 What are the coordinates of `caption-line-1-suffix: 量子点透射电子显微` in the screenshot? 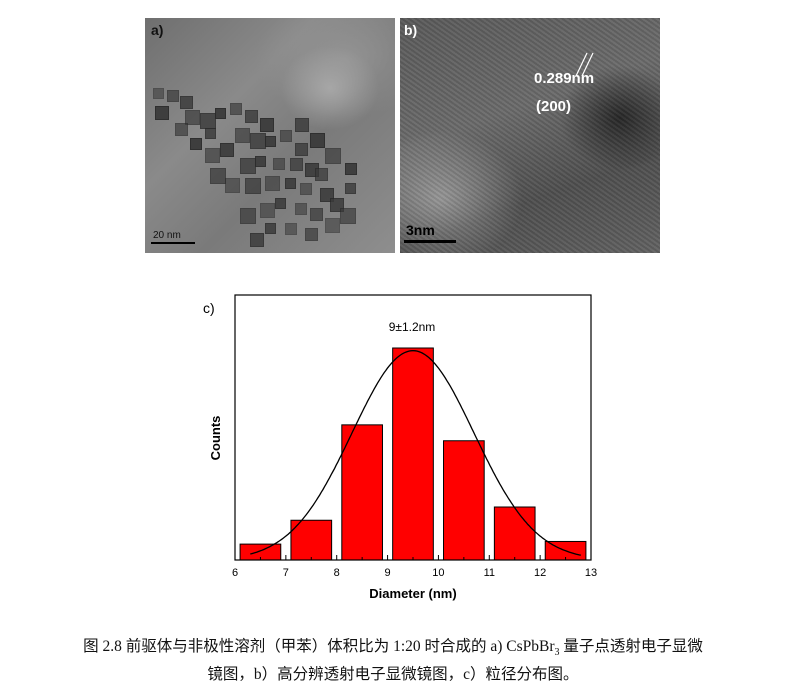 It's located at (631, 646).